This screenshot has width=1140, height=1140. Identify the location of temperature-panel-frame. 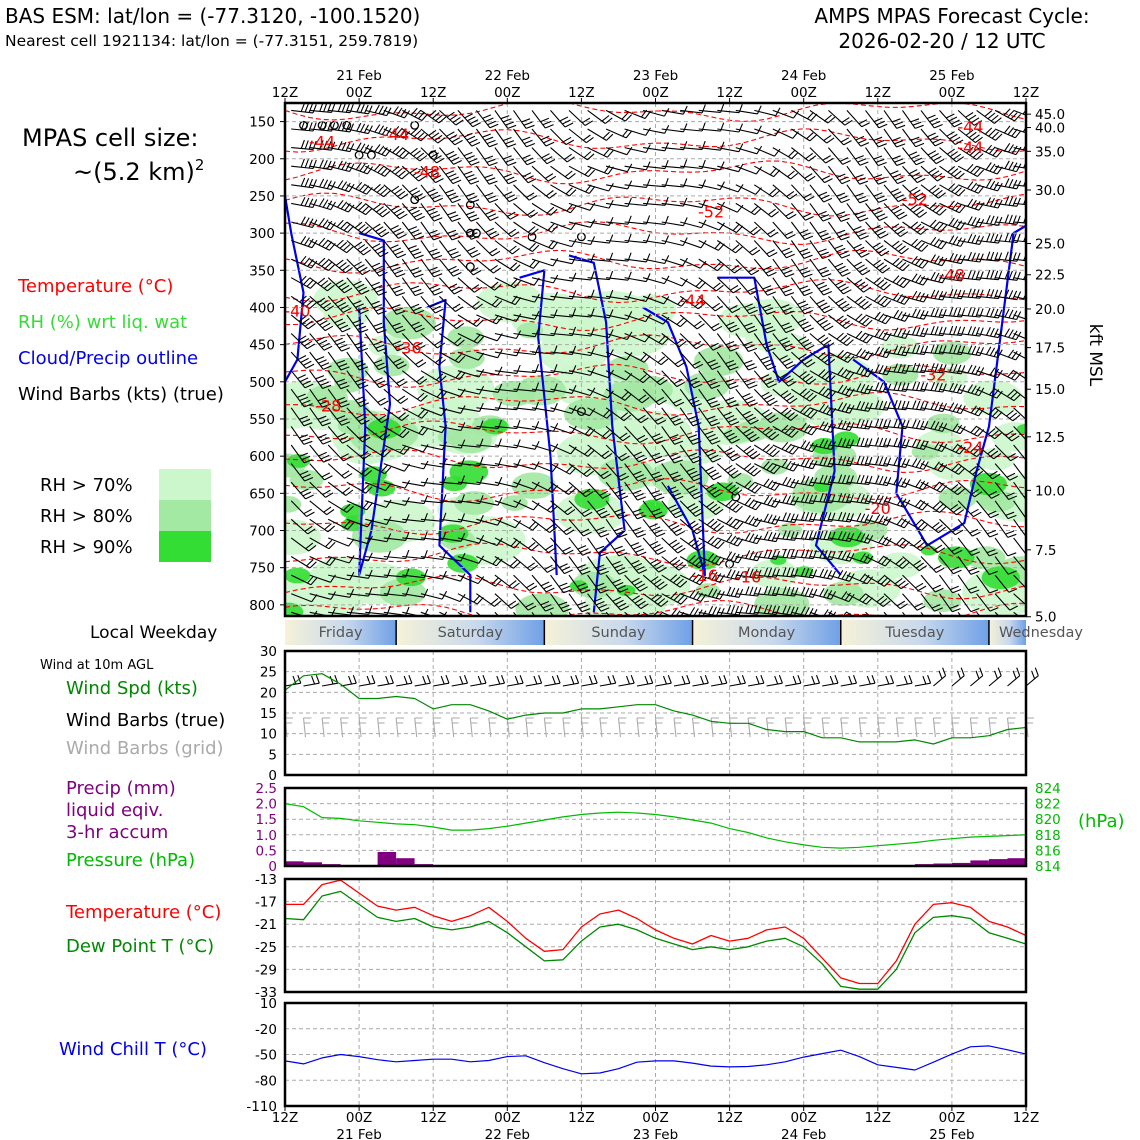
(655, 935).